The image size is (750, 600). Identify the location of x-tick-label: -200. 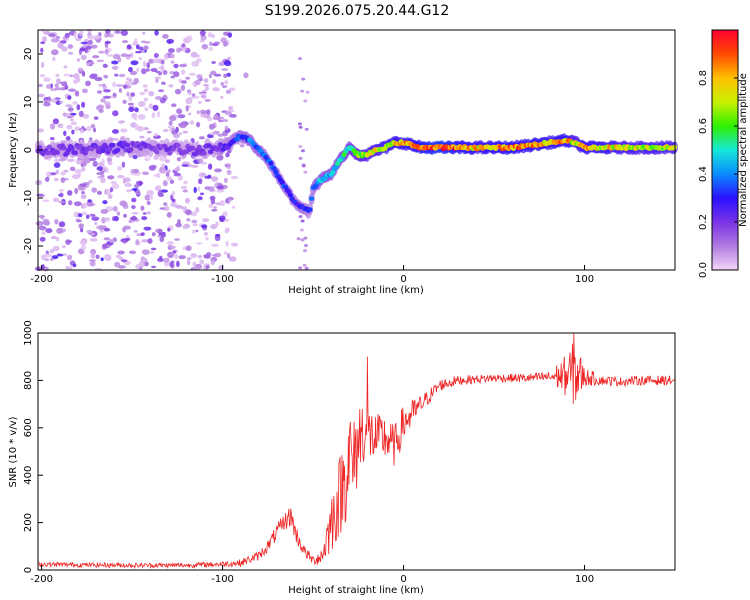
(41, 279).